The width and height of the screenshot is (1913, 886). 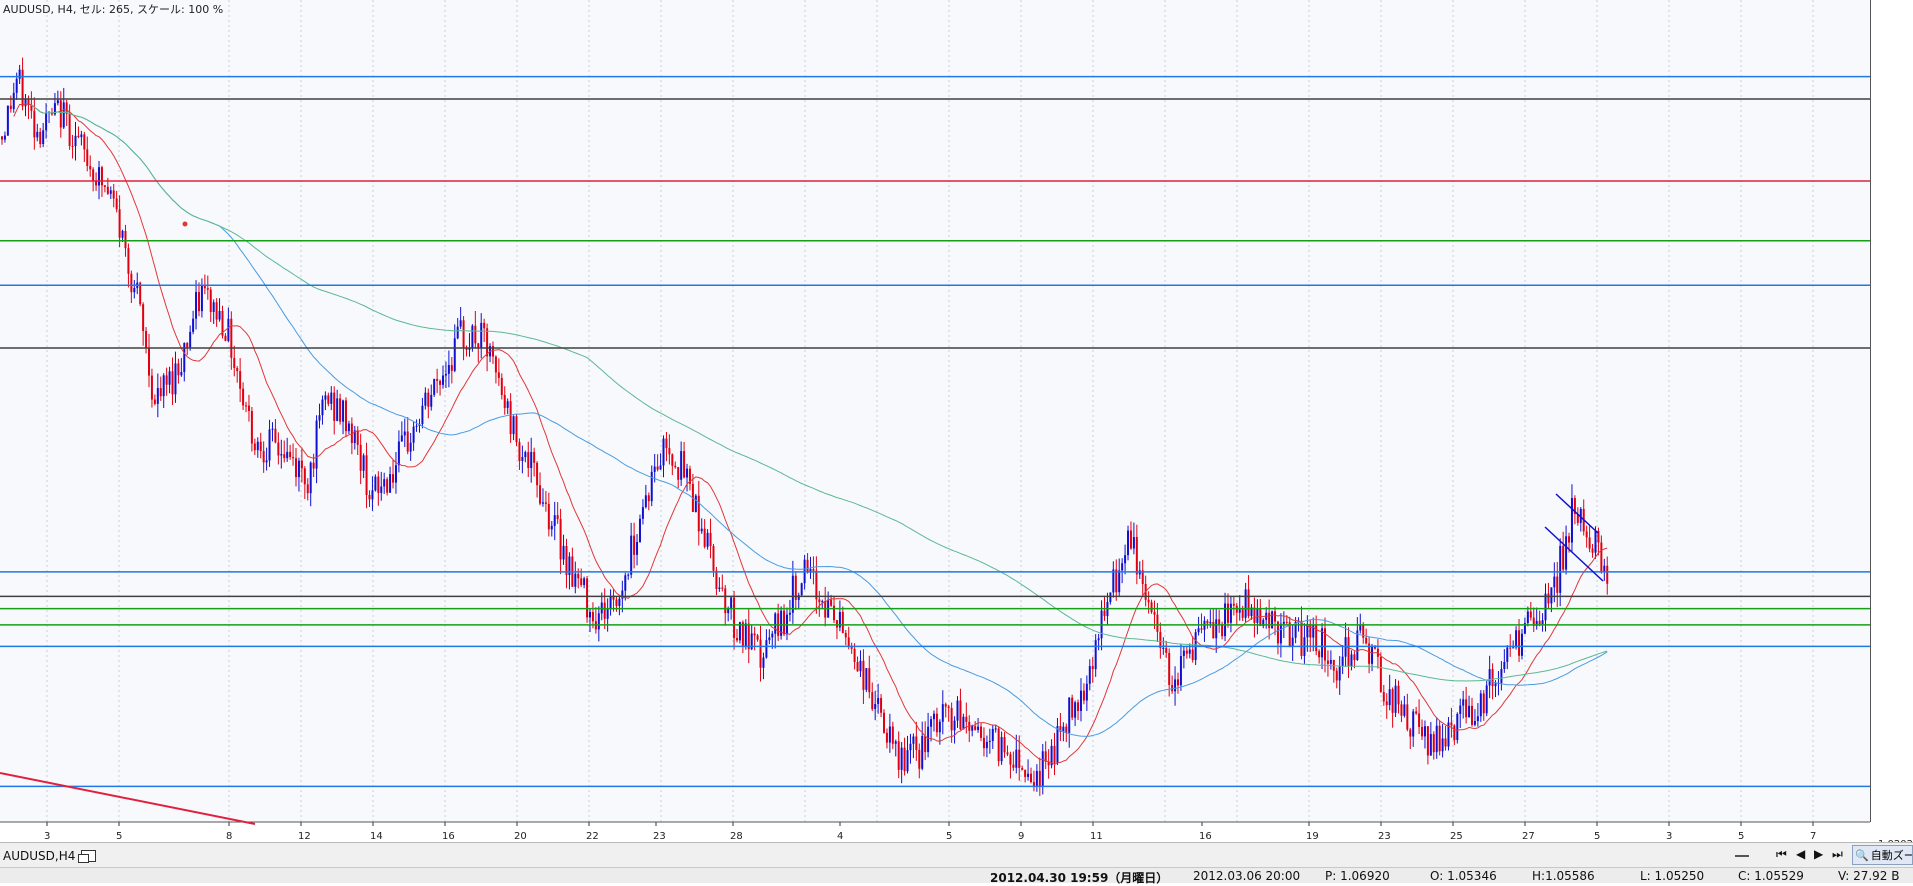 What do you see at coordinates (48, 856) in the screenshot?
I see `chart-tab: AUDUSD,H4` at bounding box center [48, 856].